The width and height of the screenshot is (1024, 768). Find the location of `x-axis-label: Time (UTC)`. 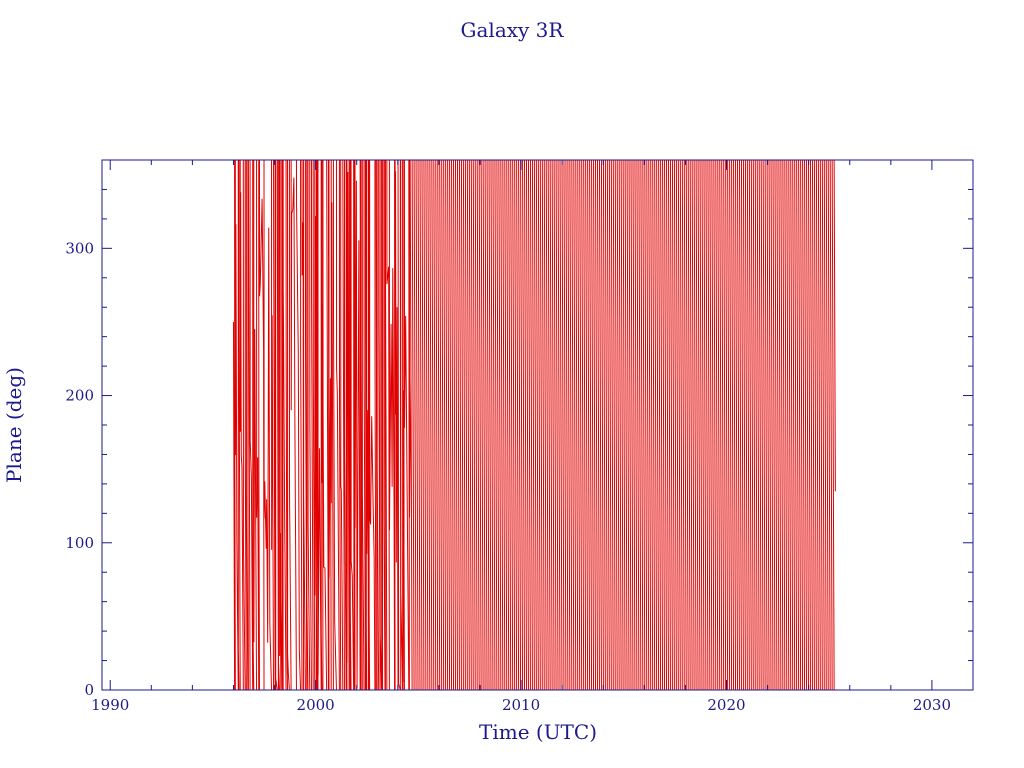

x-axis-label: Time (UTC) is located at coordinates (538, 732).